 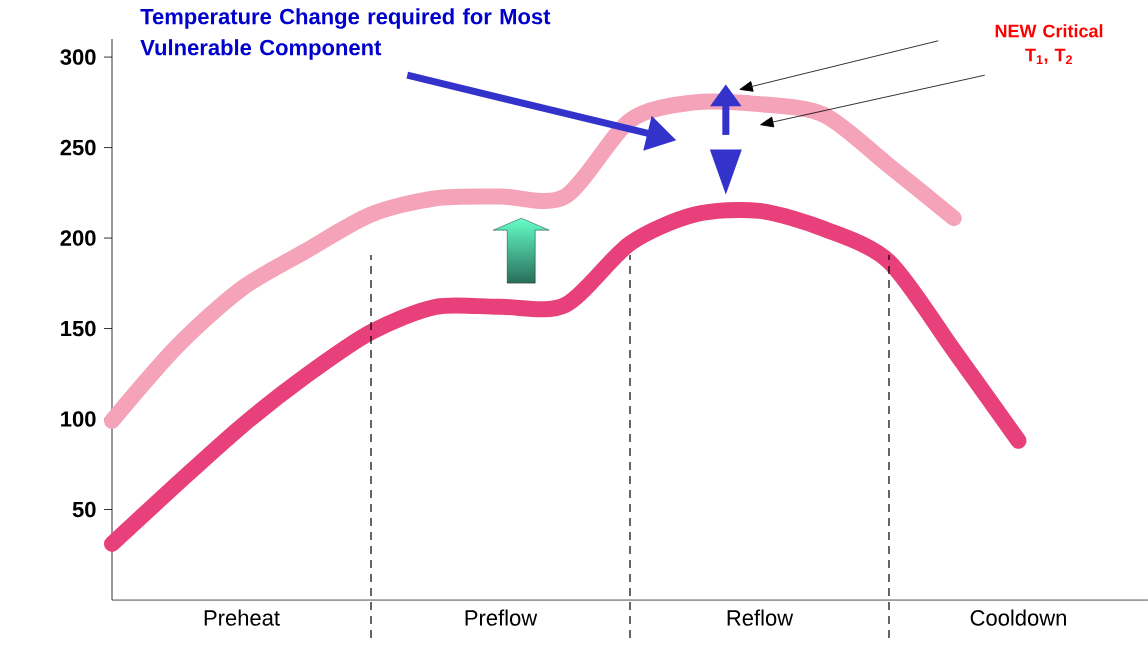 I want to click on y-tick-label: 50, so click(x=84, y=509).